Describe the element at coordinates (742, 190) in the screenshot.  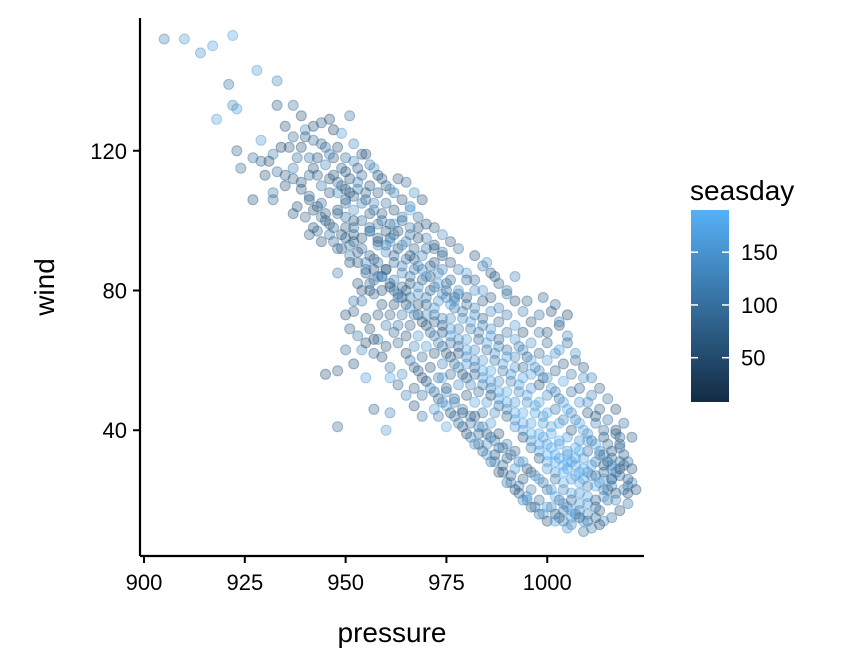
I see `legend-title: seasday` at that location.